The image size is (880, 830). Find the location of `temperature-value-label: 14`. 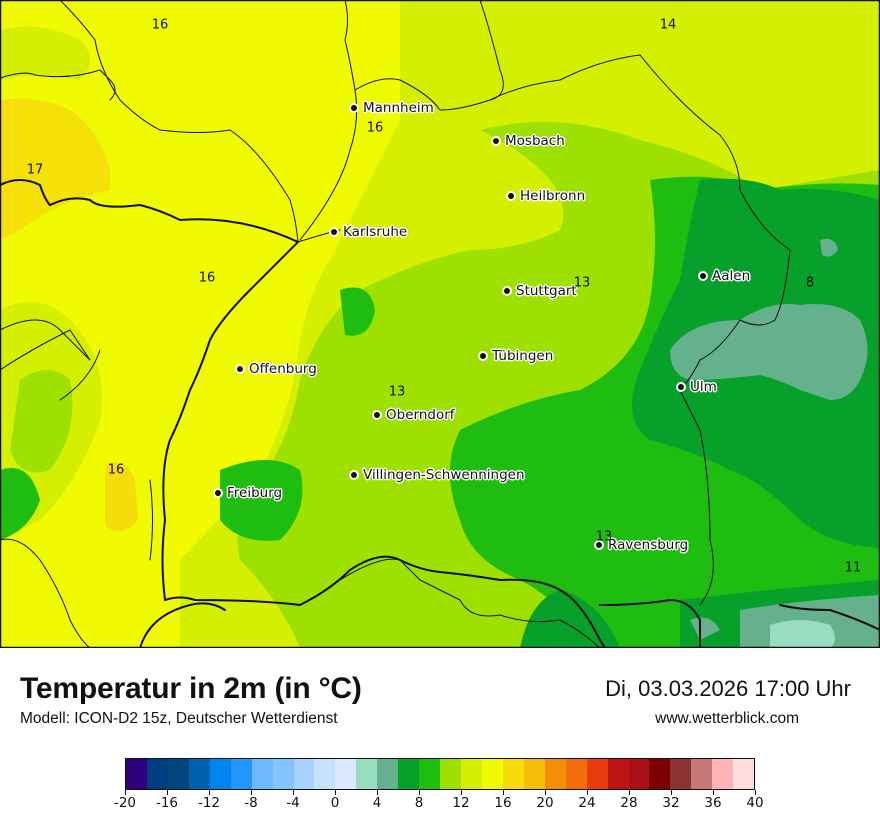

temperature-value-label: 14 is located at coordinates (668, 25).